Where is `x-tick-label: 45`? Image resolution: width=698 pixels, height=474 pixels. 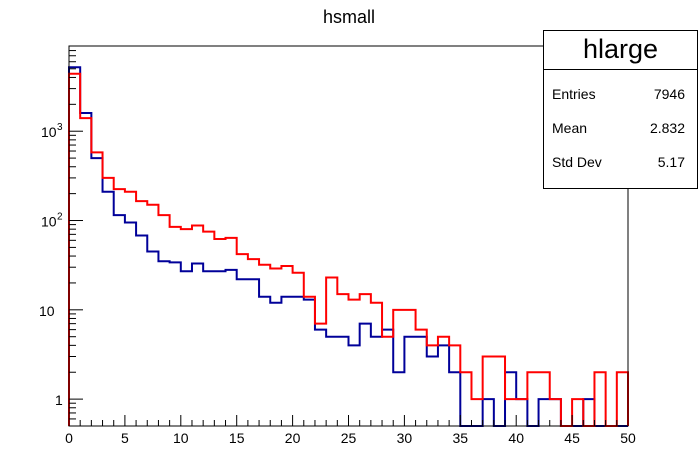 x-tick-label: 45 is located at coordinates (572, 438).